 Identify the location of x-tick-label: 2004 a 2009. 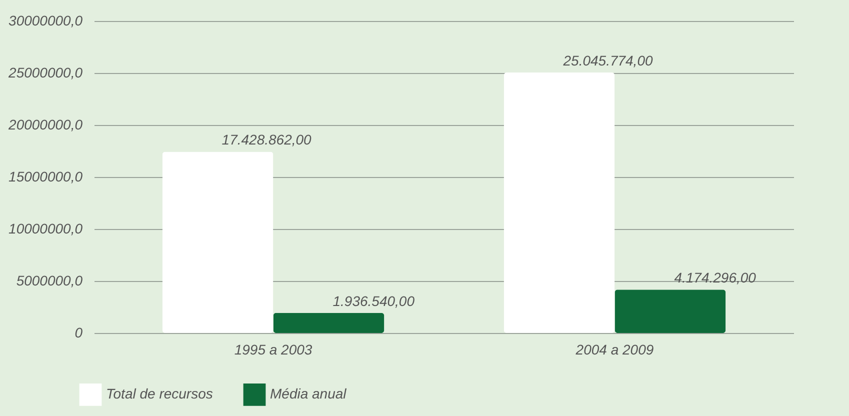
(614, 350).